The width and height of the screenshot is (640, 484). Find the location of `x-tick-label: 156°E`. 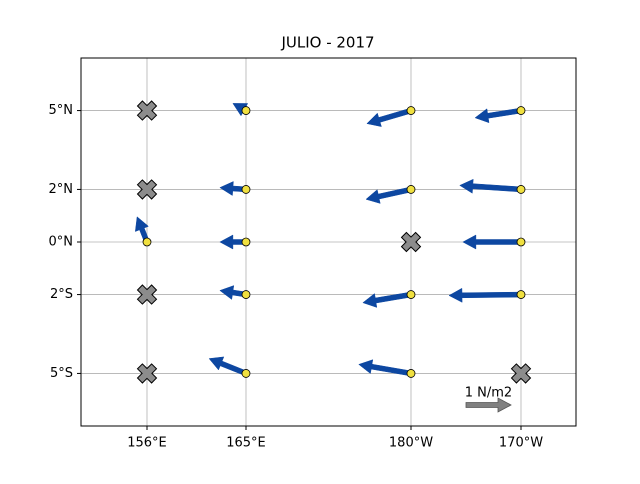

x-tick-label: 156°E is located at coordinates (147, 443).